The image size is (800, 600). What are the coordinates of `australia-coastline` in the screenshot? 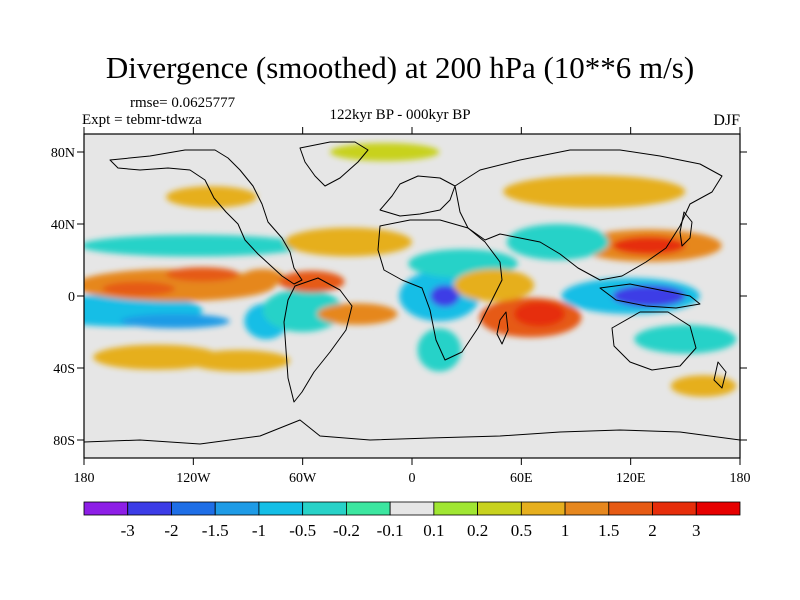 It's located at (654, 341).